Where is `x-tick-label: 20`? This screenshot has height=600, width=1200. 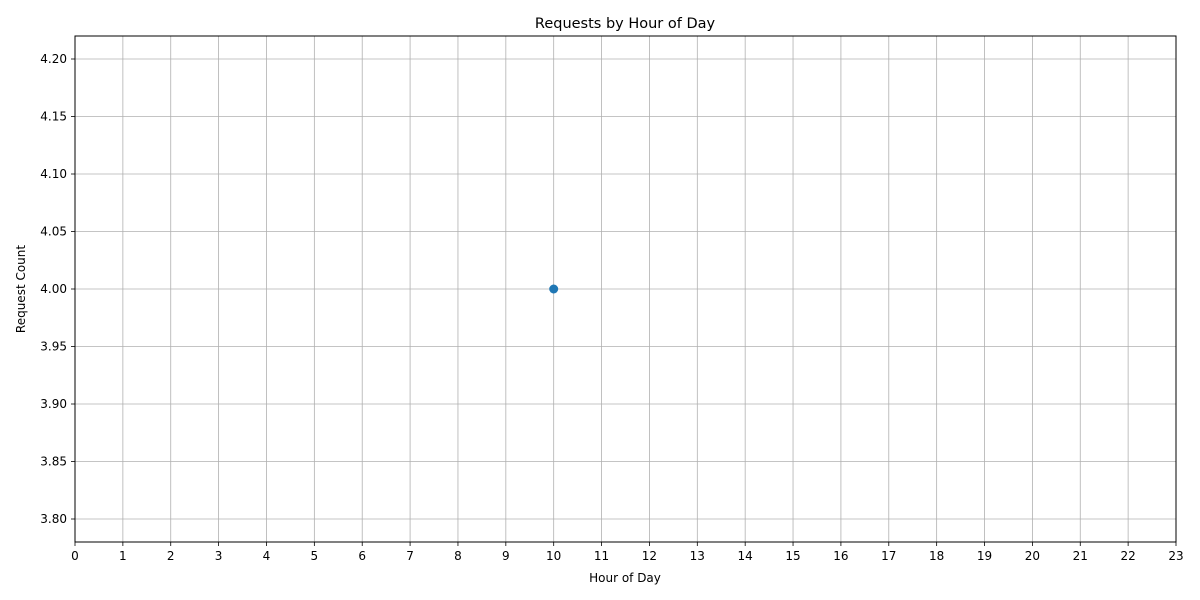 x-tick-label: 20 is located at coordinates (1032, 556).